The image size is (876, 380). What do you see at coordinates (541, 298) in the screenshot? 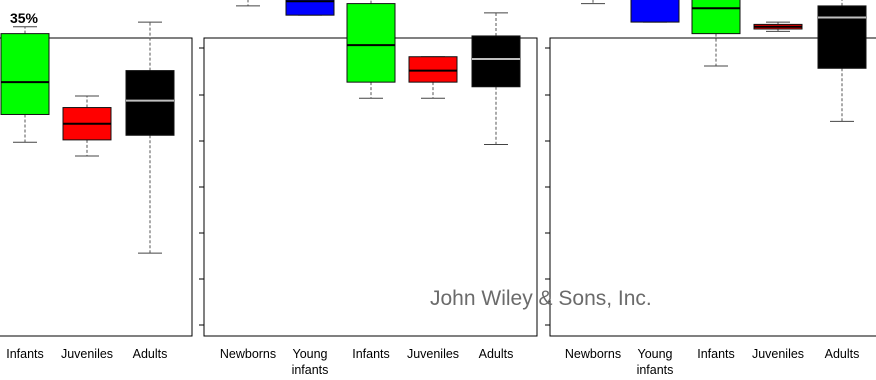
I see `watermark-text: John Wiley & Sons, Inc.` at bounding box center [541, 298].